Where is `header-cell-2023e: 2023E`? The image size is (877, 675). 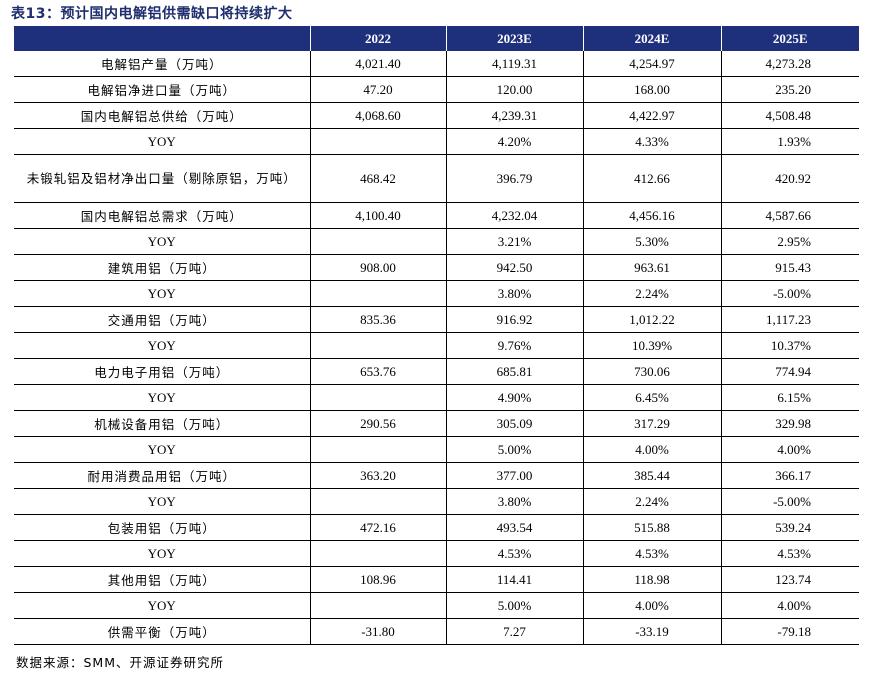
header-cell-2023e: 2023E is located at coordinates (514, 38).